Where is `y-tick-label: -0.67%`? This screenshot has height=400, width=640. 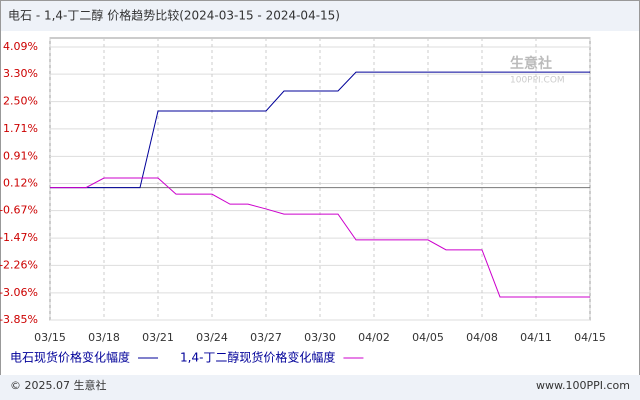
y-tick-label: -0.67% is located at coordinates (19, 210).